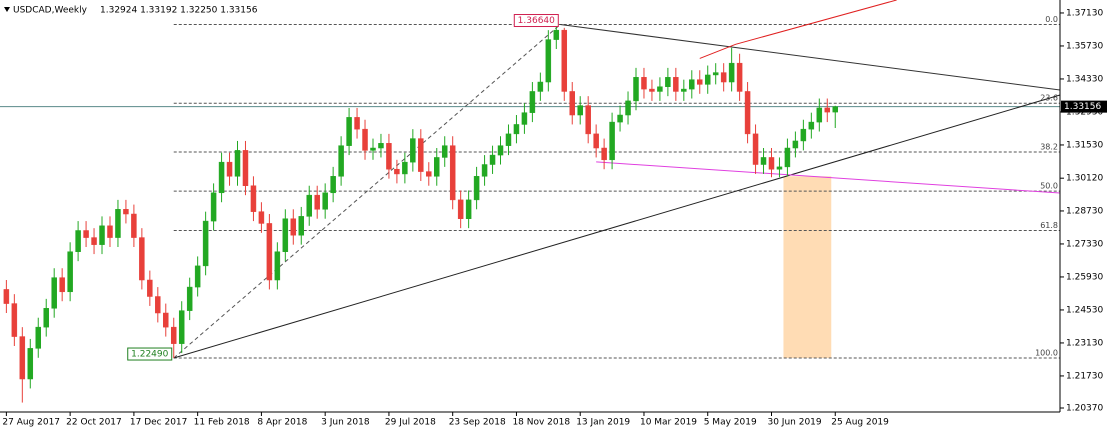 The height and width of the screenshot is (435, 1107). Describe the element at coordinates (807, 267) in the screenshot. I see `highlight-zone` at that location.